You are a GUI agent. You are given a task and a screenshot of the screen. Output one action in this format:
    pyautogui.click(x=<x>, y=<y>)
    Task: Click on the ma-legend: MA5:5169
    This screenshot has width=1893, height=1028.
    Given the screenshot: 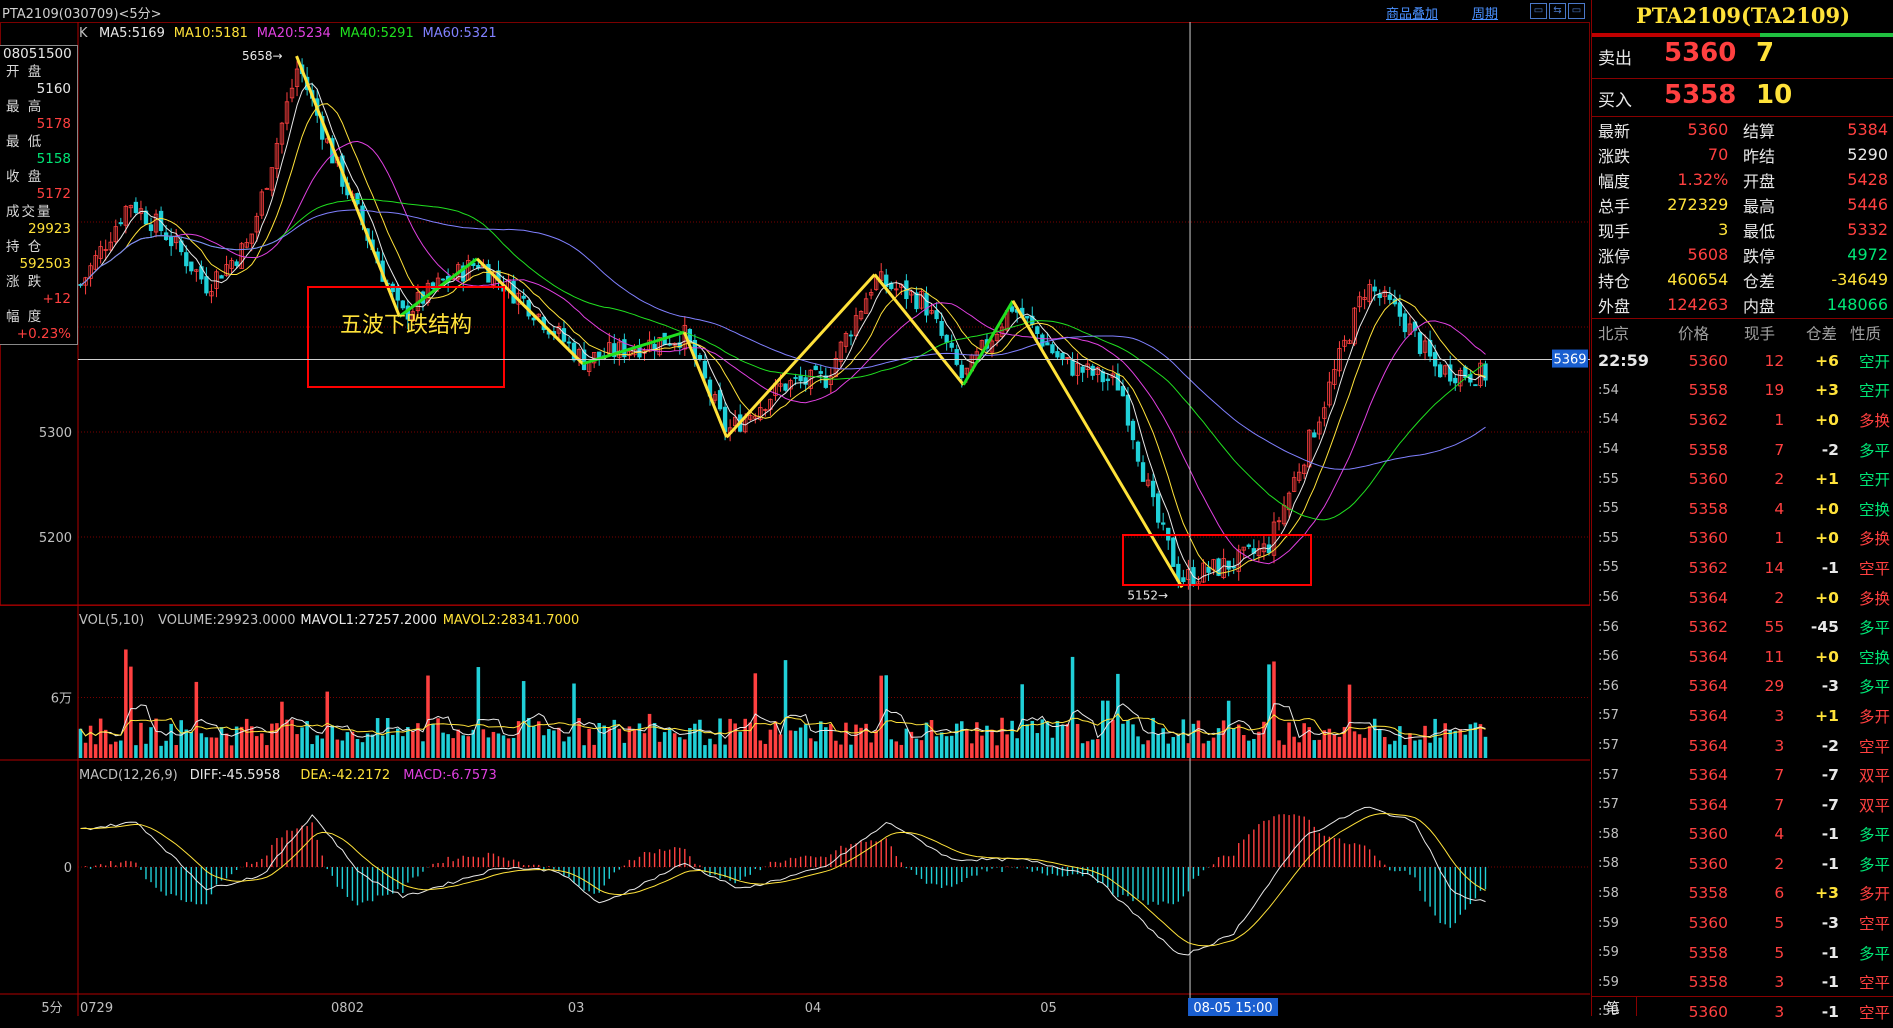 What is the action you would take?
    pyautogui.click(x=132, y=33)
    